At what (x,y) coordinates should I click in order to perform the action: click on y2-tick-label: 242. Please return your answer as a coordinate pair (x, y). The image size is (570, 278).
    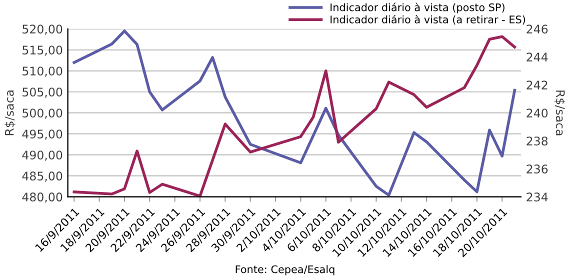
    Looking at the image, I should click on (537, 85).